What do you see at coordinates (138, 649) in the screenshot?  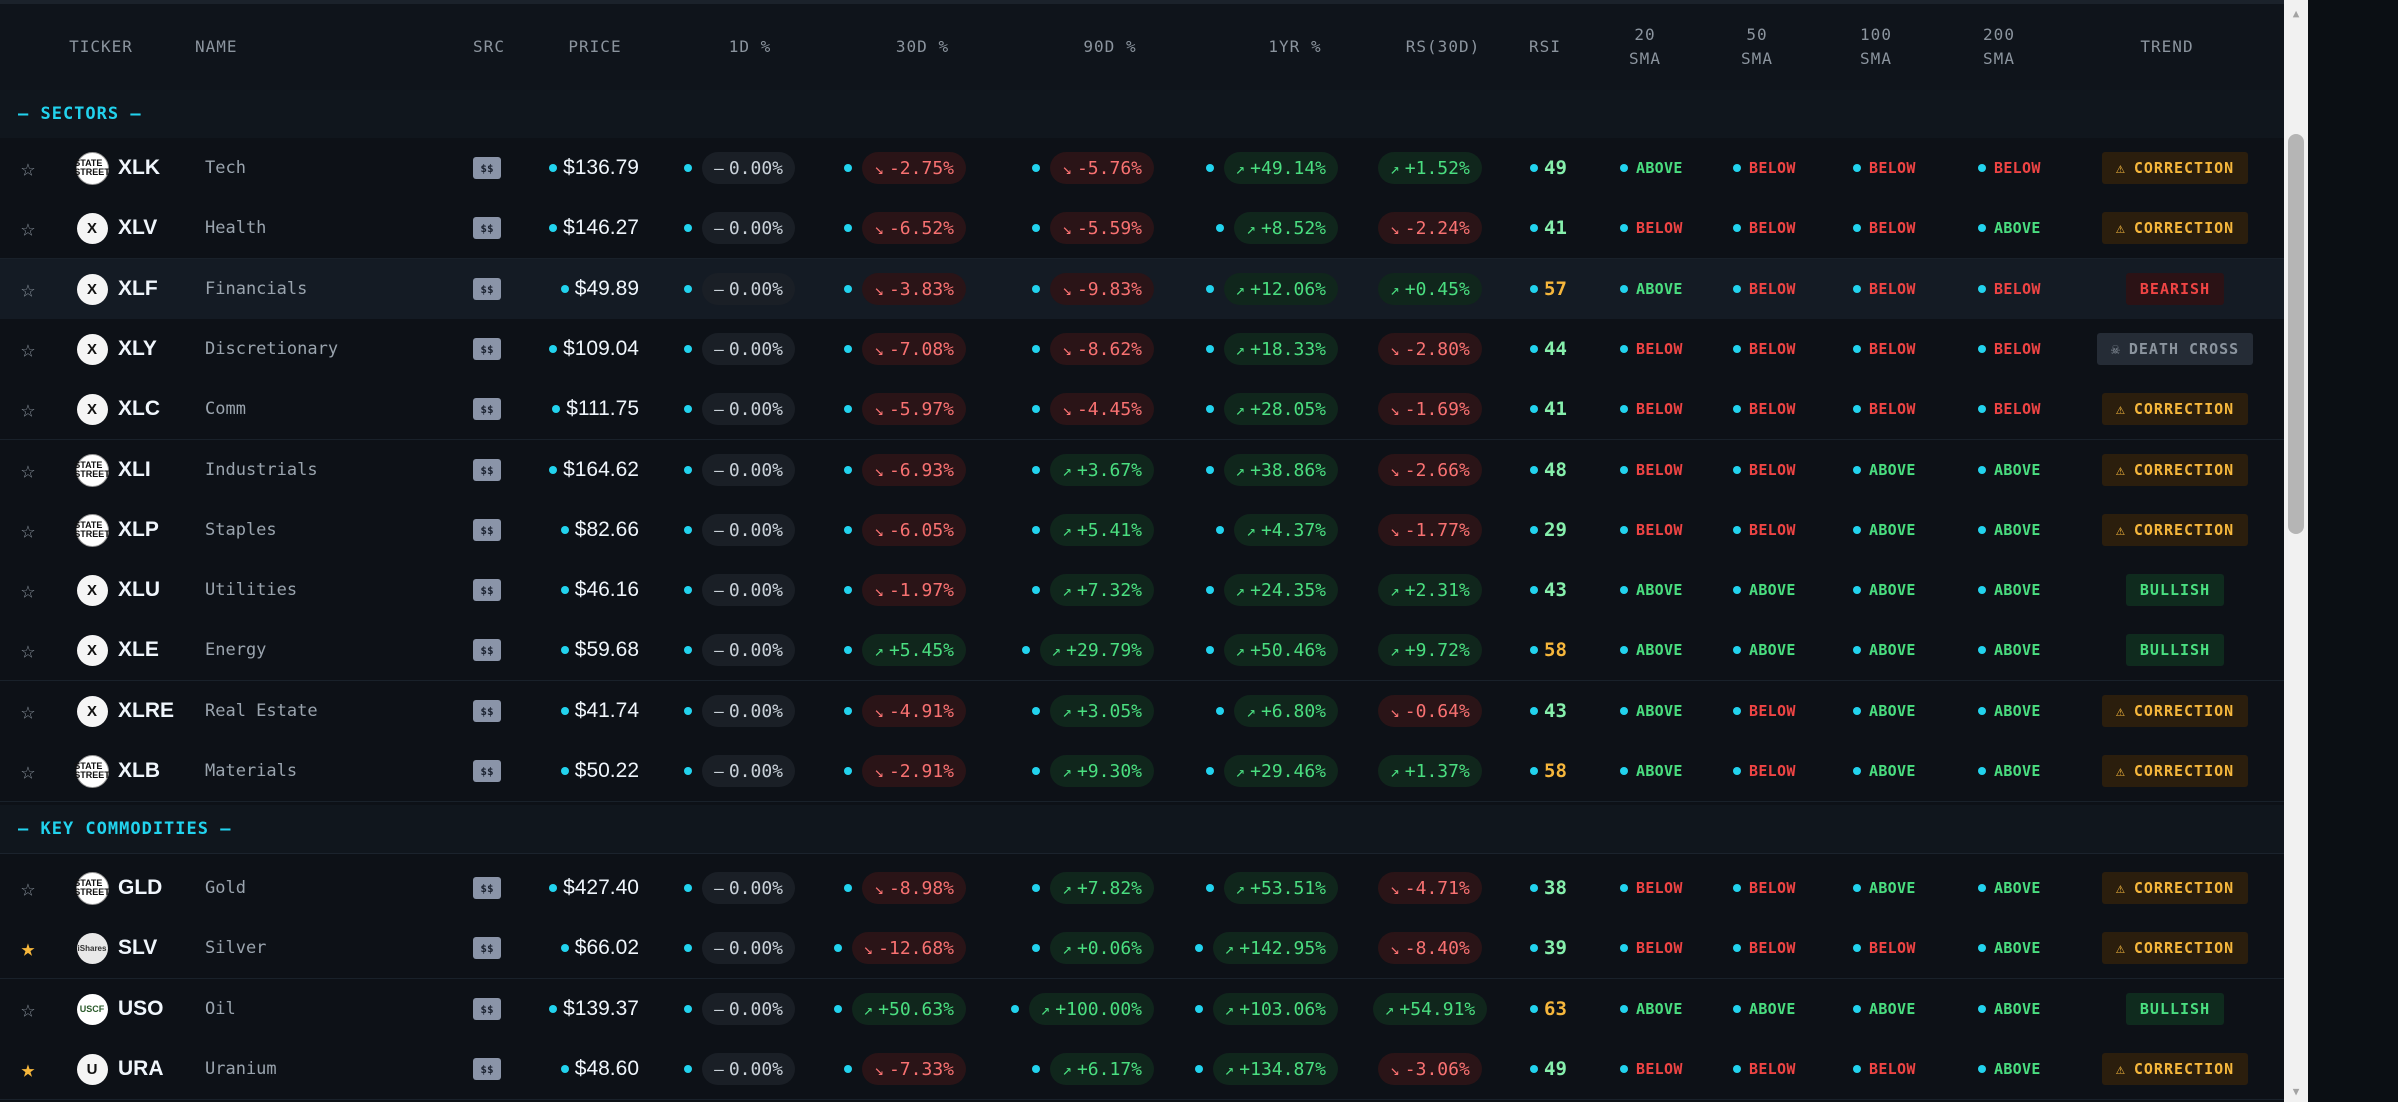 I see `ticker-symbol: XLE` at bounding box center [138, 649].